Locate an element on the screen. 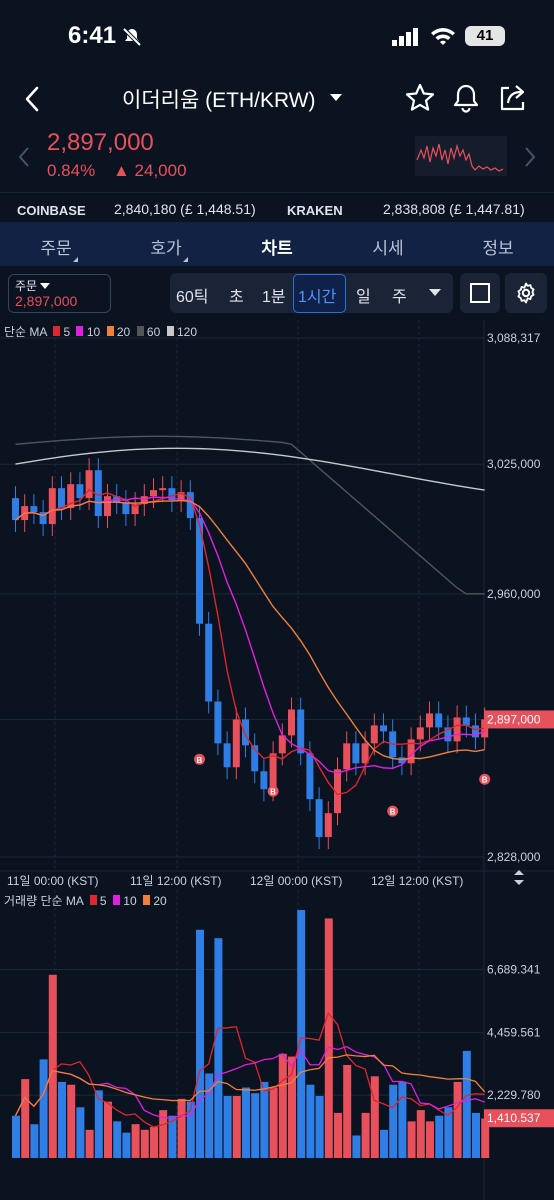 This screenshot has width=554, height=1200. share-icon is located at coordinates (513, 98).